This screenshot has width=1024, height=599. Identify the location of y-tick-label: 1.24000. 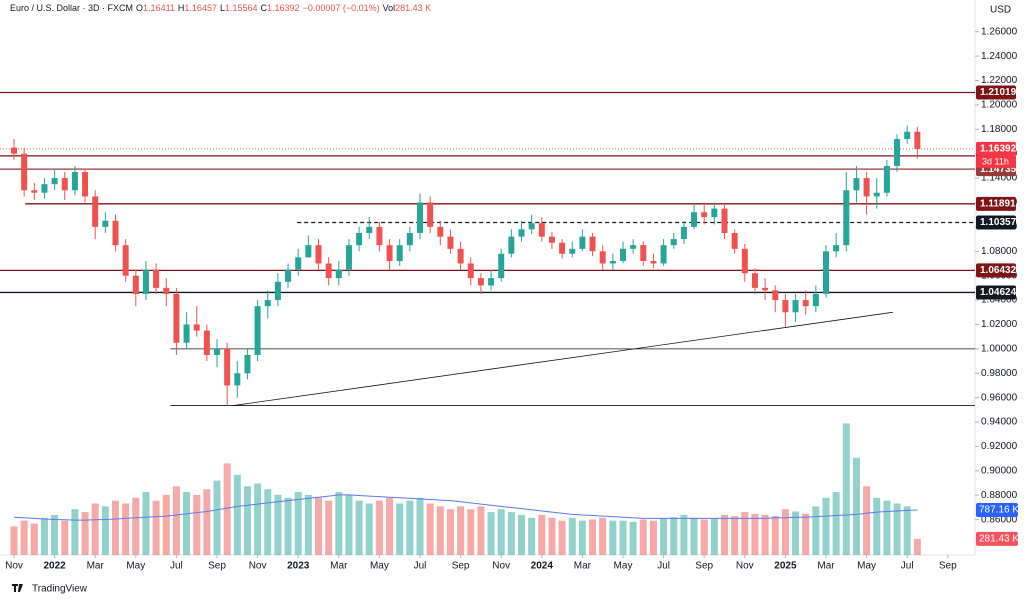
(999, 56).